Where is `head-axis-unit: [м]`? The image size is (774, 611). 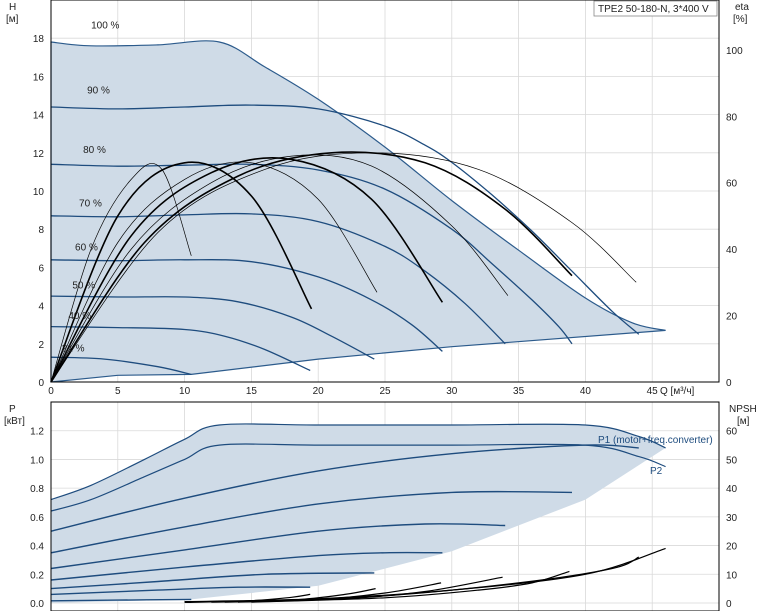
head-axis-unit: [м] is located at coordinates (12, 19).